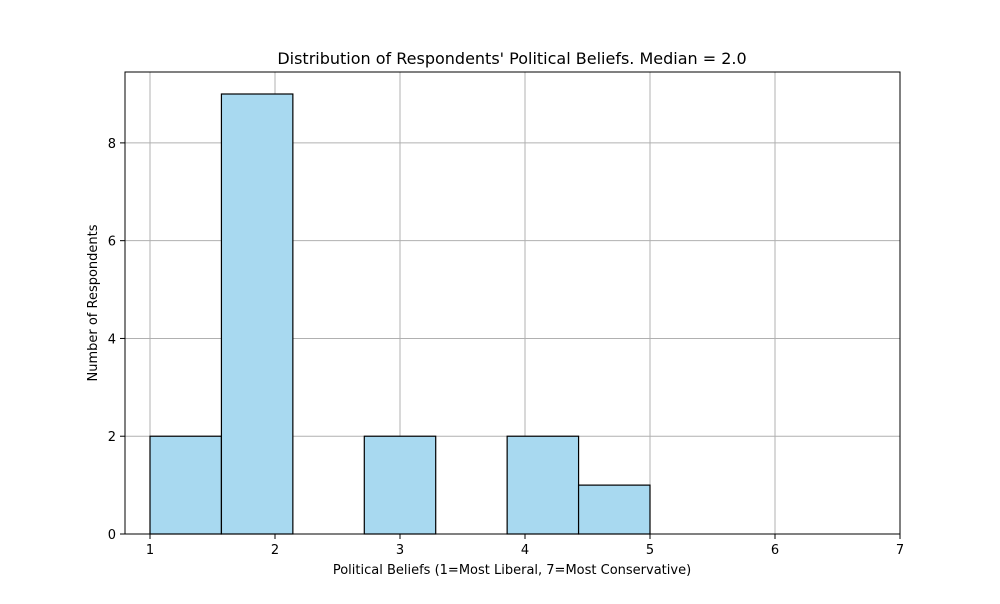  What do you see at coordinates (650, 550) in the screenshot?
I see `x-tick-label-4: 5` at bounding box center [650, 550].